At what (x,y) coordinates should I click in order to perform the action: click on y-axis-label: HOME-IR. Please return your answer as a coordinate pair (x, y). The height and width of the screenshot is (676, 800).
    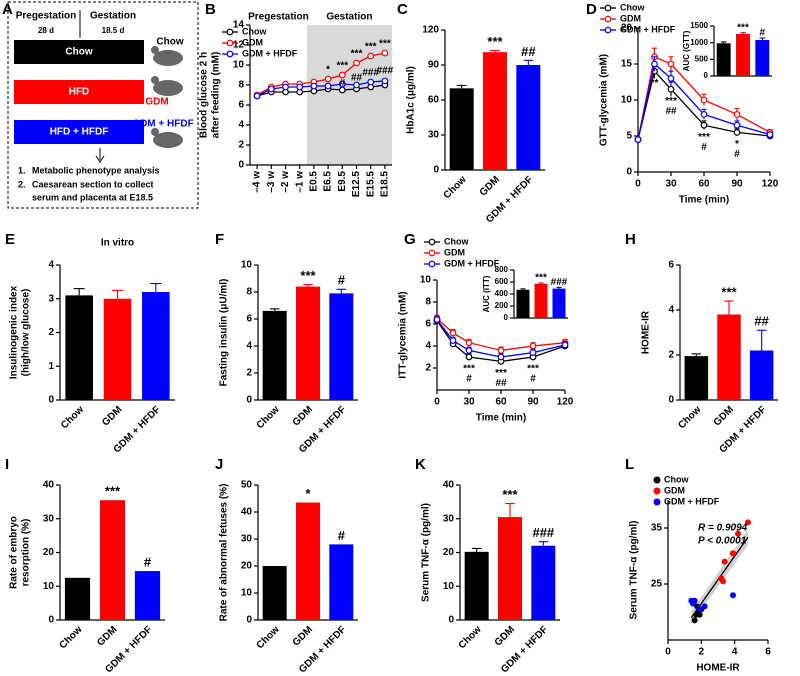
    Looking at the image, I should click on (646, 332).